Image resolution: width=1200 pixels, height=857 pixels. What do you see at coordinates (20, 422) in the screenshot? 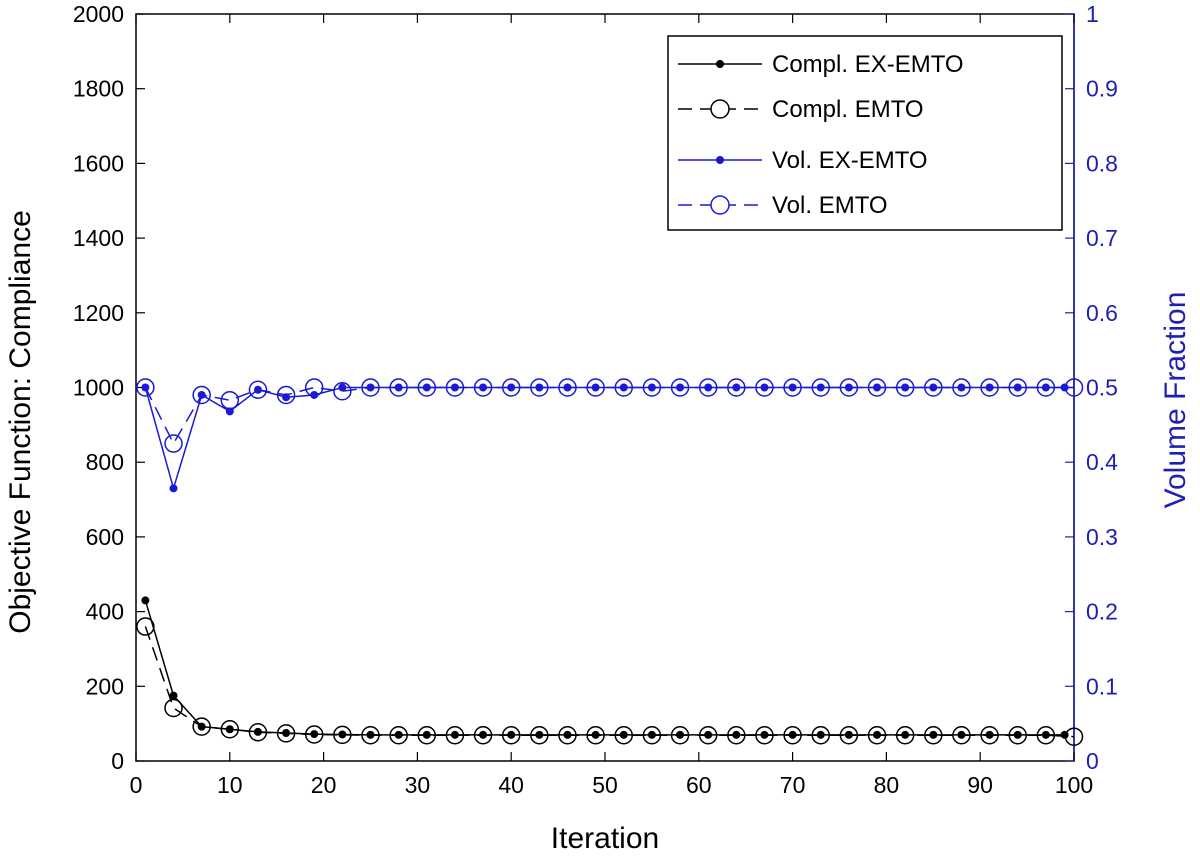
I see `y-axis-left-title: Objective Function: Compliance` at bounding box center [20, 422].